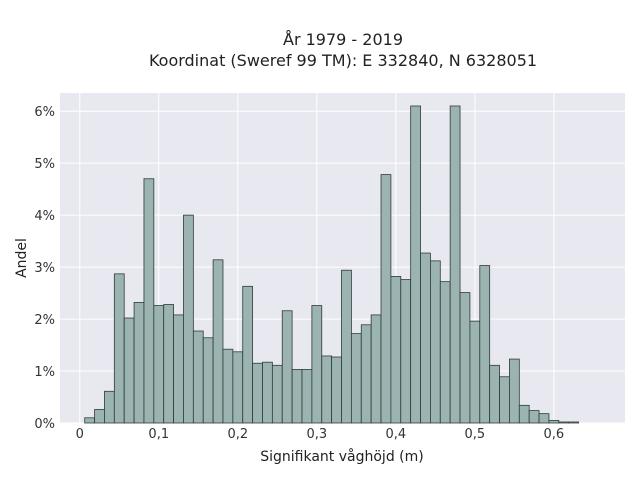 The image size is (640, 480). What do you see at coordinates (237, 434) in the screenshot?
I see `x-tick-label: 0,2` at bounding box center [237, 434].